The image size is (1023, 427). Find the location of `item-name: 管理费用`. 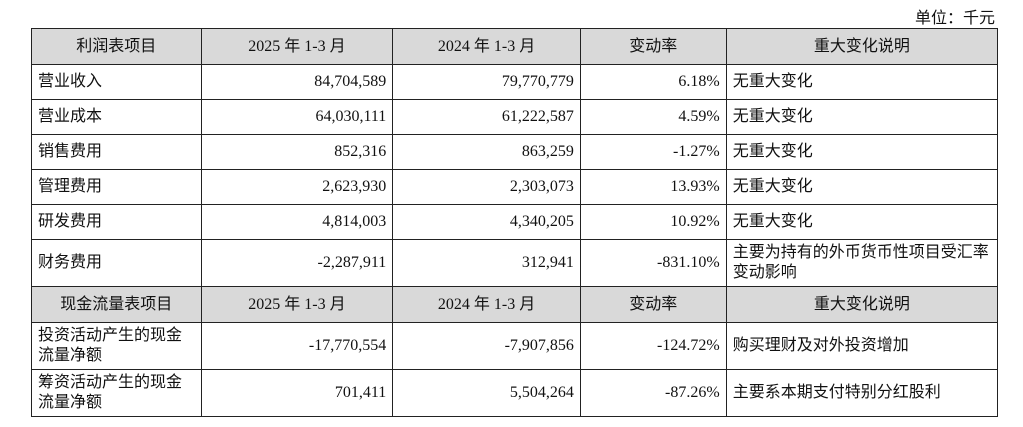

item-name: 管理费用 is located at coordinates (116, 187).